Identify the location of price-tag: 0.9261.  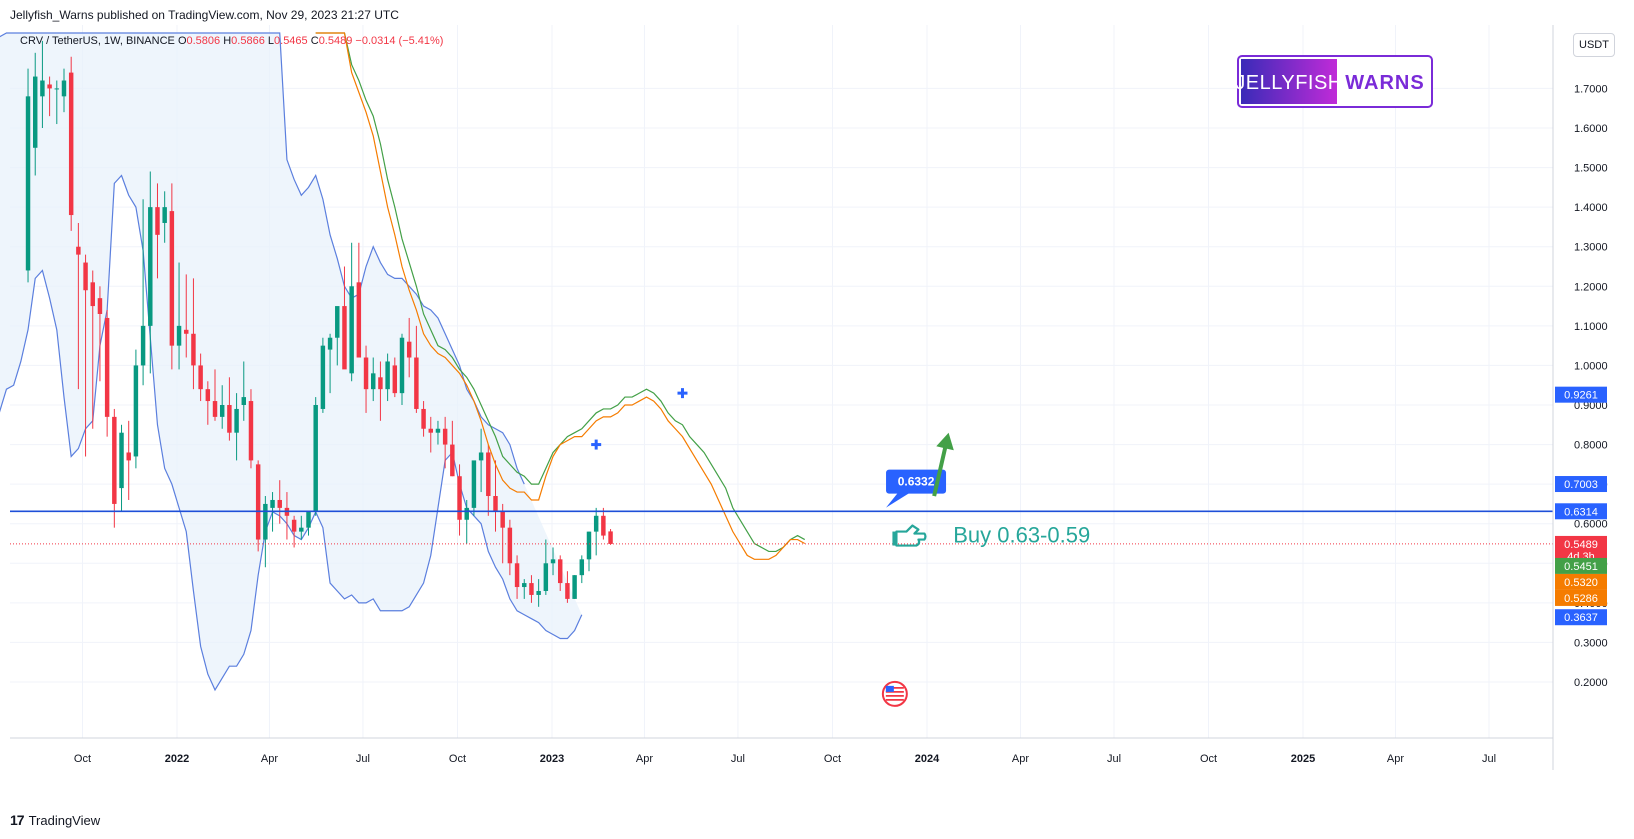
(1581, 394).